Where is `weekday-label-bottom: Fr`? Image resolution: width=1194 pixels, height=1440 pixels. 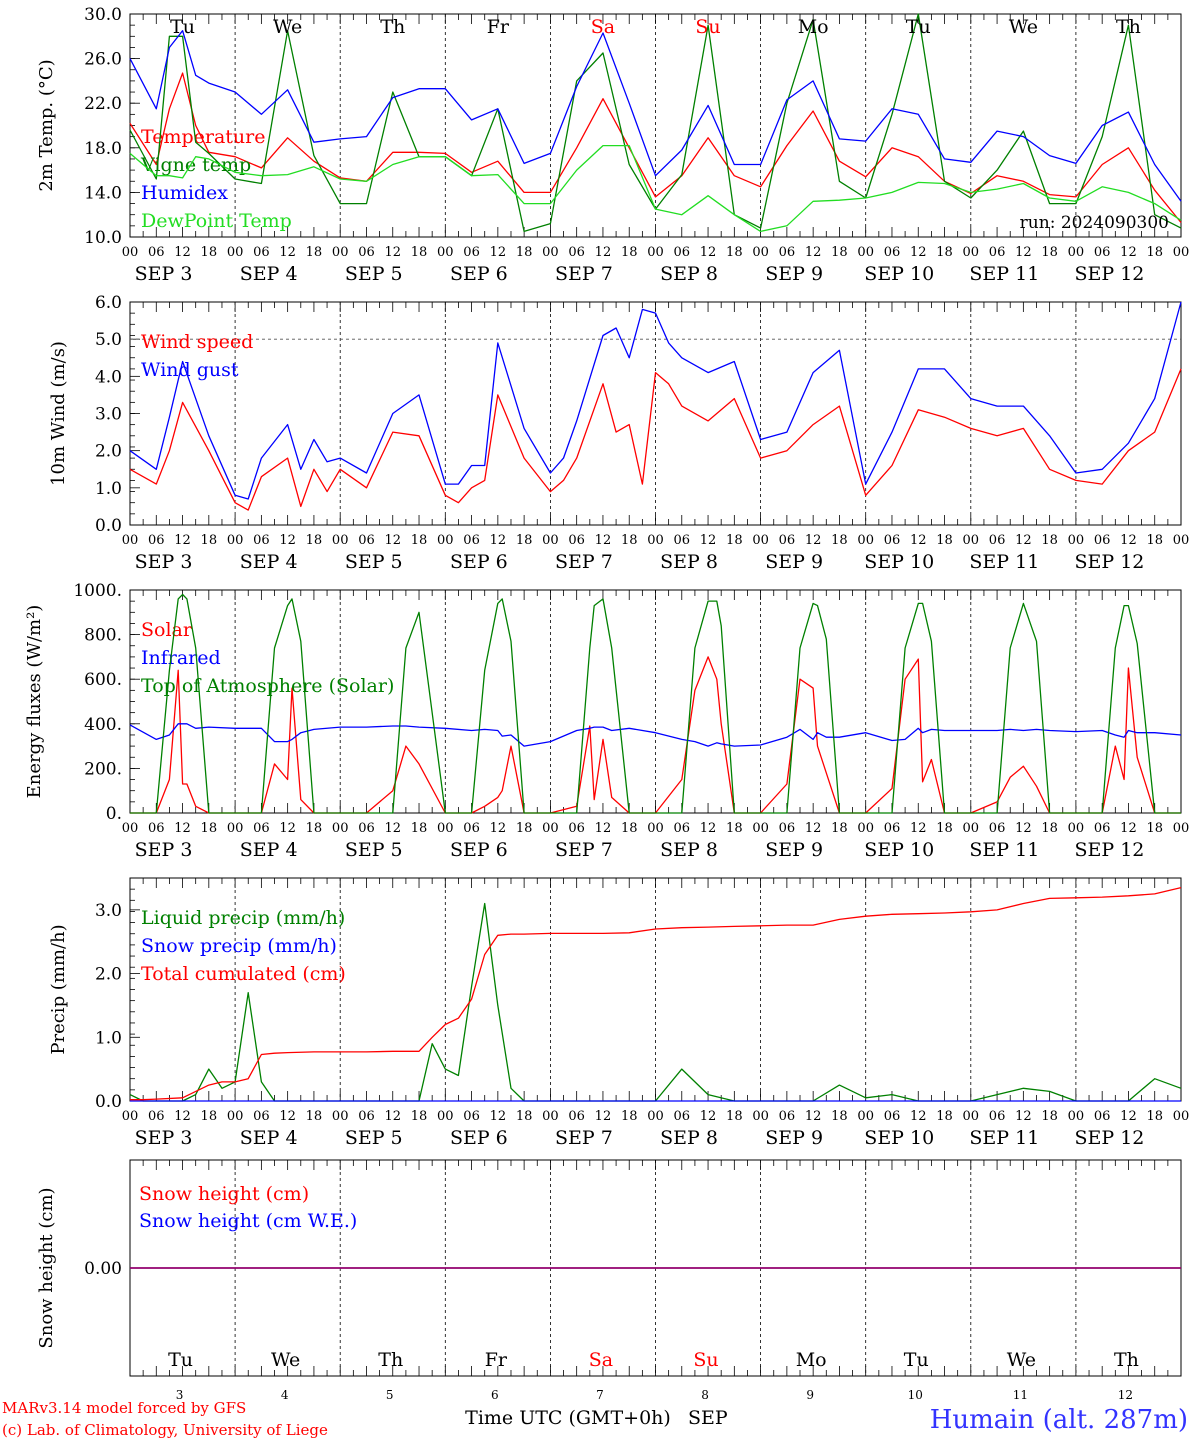
weekday-label-bottom: Fr is located at coordinates (496, 1360).